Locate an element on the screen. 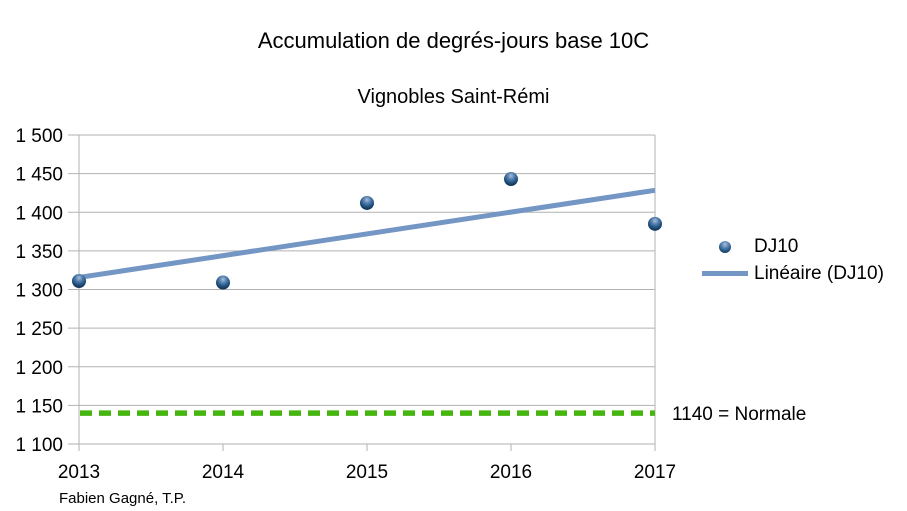 The image size is (907, 511). y-tick-label: 1 250 is located at coordinates (39, 329).